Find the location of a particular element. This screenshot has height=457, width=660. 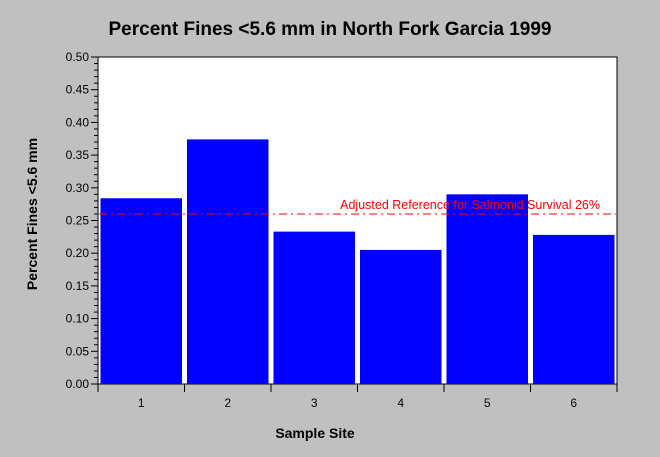

x-tick-label: 2 is located at coordinates (227, 403).